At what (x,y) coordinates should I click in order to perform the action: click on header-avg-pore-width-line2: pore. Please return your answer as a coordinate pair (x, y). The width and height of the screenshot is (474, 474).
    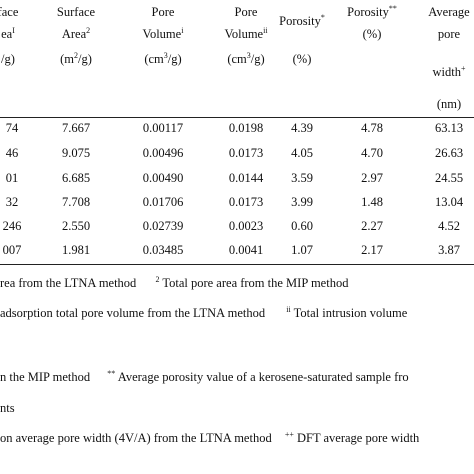
    Looking at the image, I should click on (449, 34).